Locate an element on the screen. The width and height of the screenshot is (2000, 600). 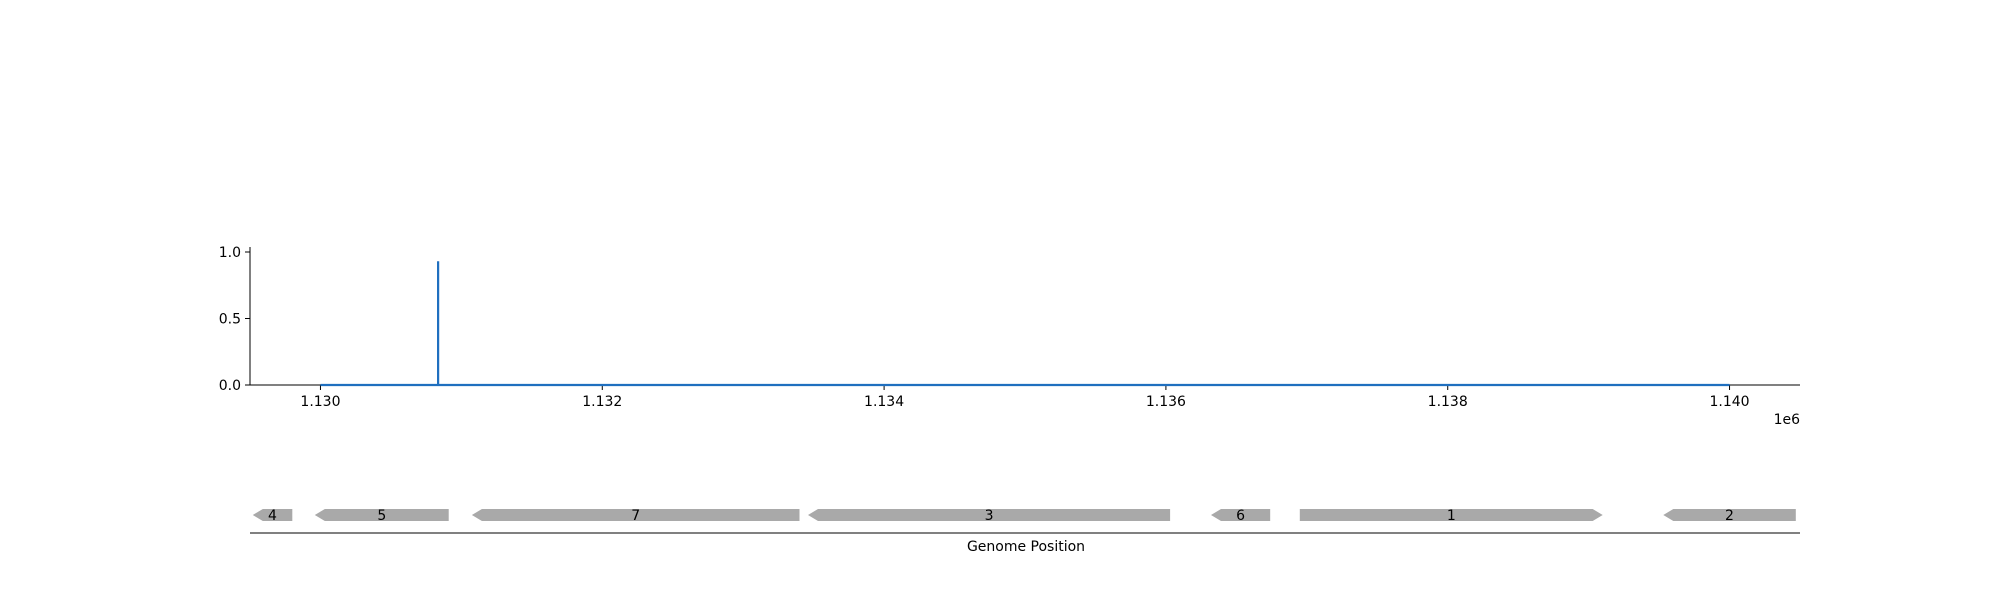
signal-series-line is located at coordinates (1025, 324).